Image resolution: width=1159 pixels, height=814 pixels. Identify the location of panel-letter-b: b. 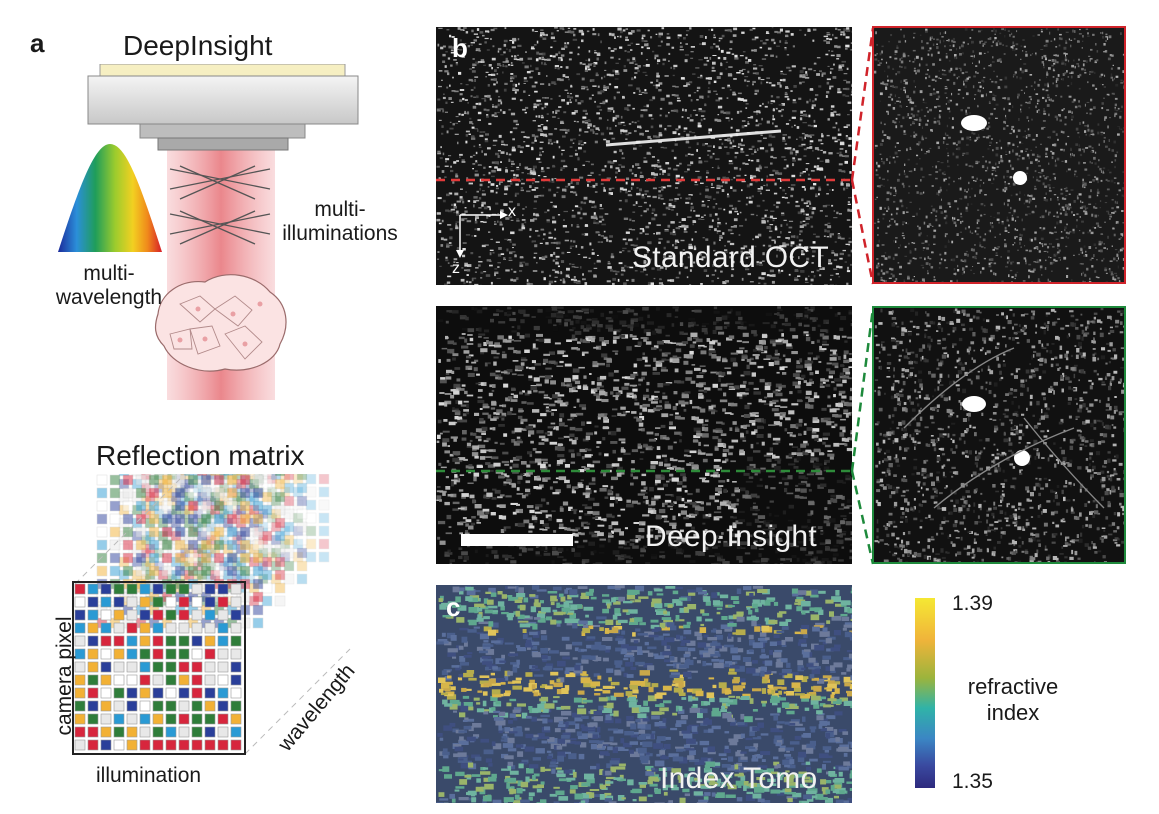
(460, 48).